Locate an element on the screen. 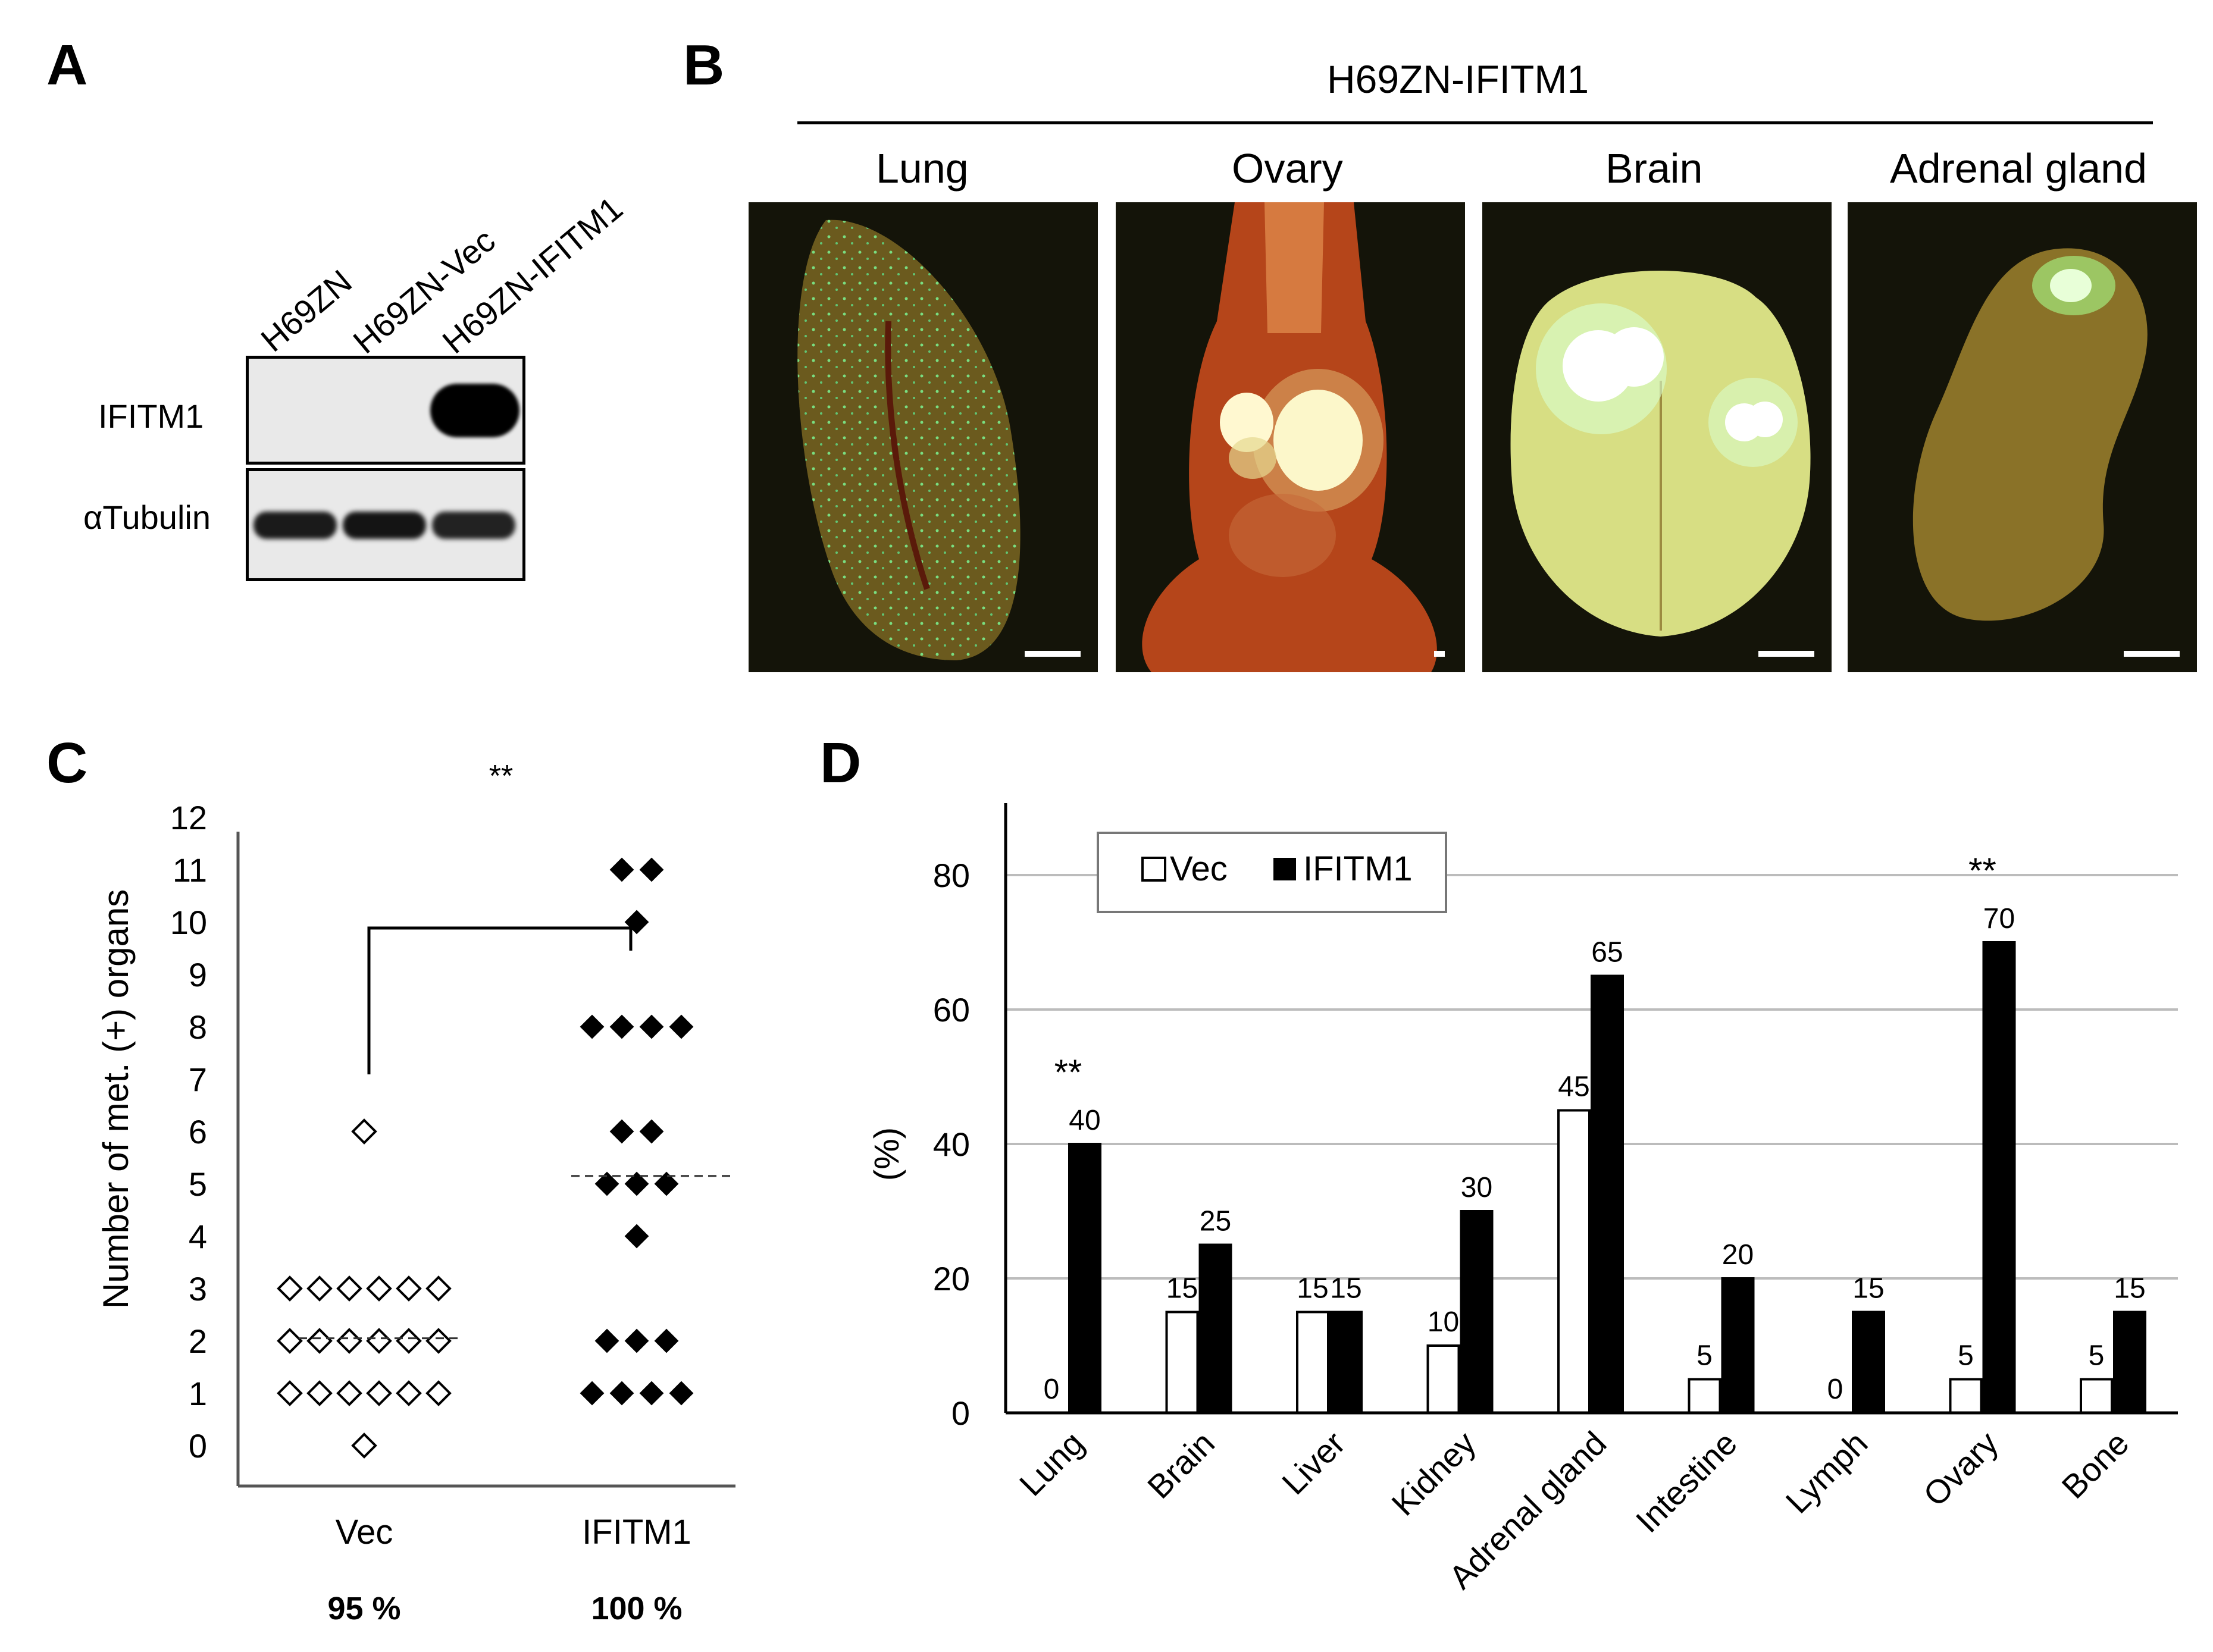  organ-label-adrenal-gland: Adrenal gland is located at coordinates (2019, 168).